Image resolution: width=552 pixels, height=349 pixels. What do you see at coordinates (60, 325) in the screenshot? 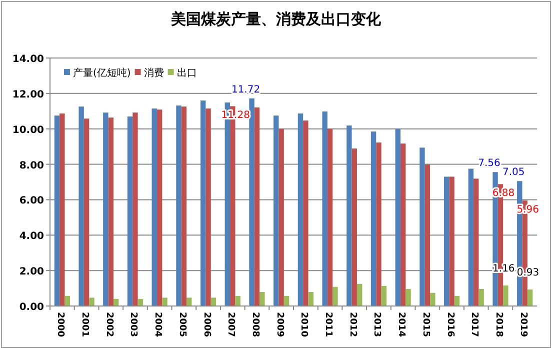
I see `x-tick-label: 2000` at bounding box center [60, 325].